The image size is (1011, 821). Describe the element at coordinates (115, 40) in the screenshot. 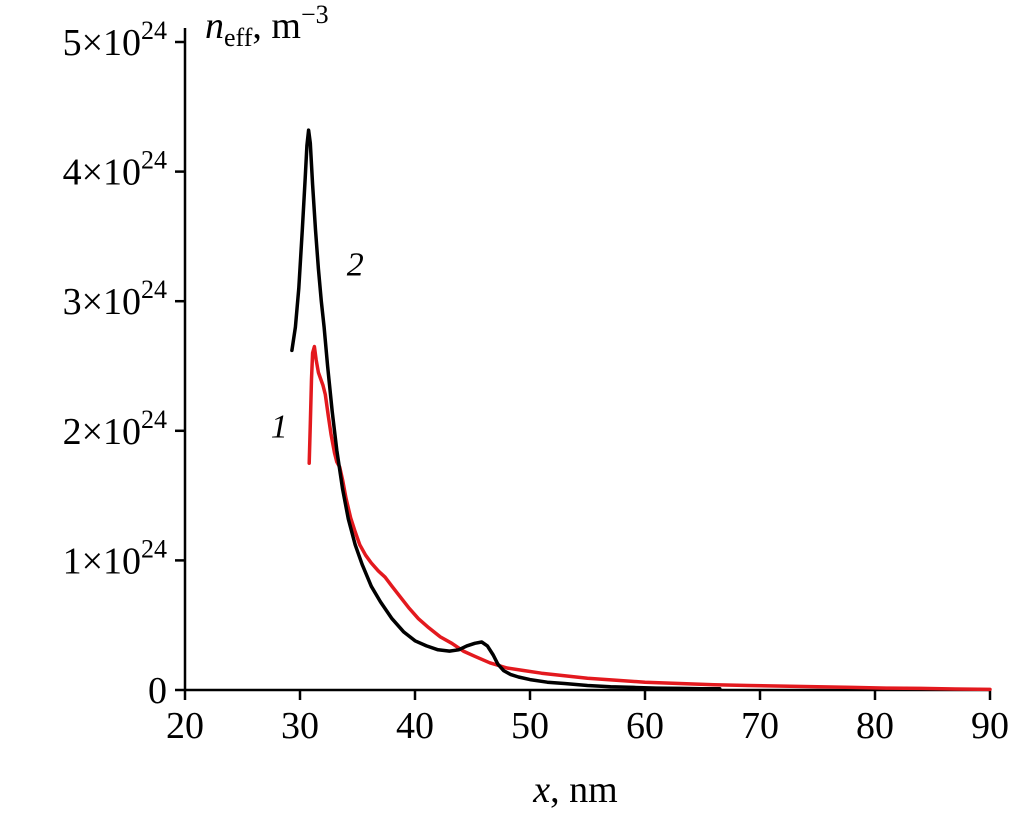

I see `y-tick-label: 5×10²⁴` at that location.